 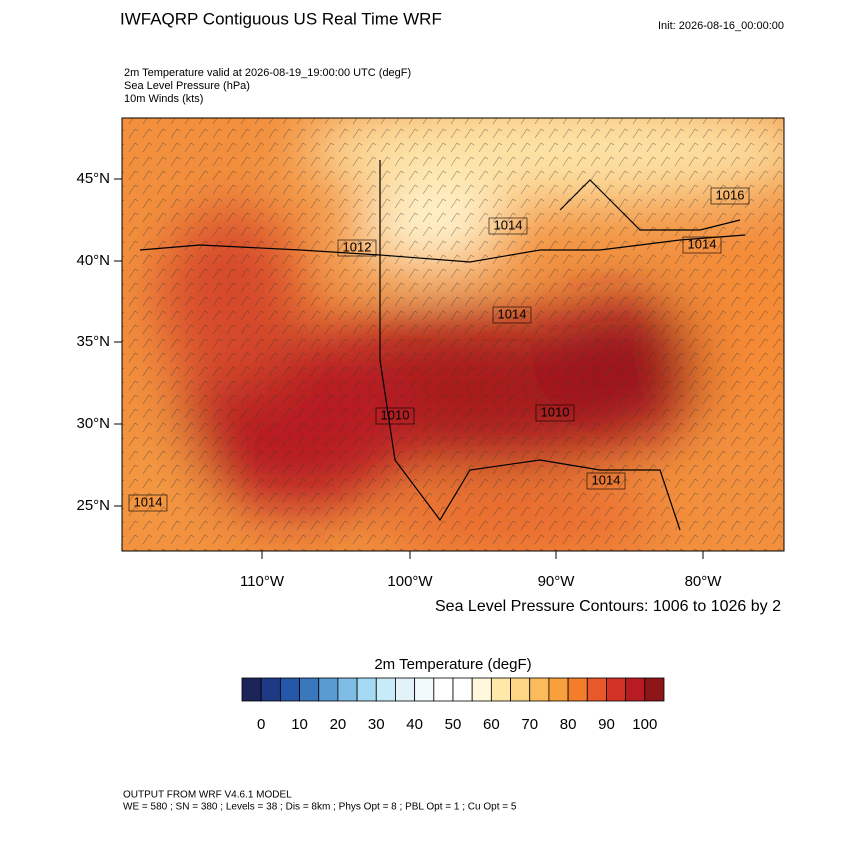 What do you see at coordinates (262, 581) in the screenshot?
I see `lon-label: 110°W` at bounding box center [262, 581].